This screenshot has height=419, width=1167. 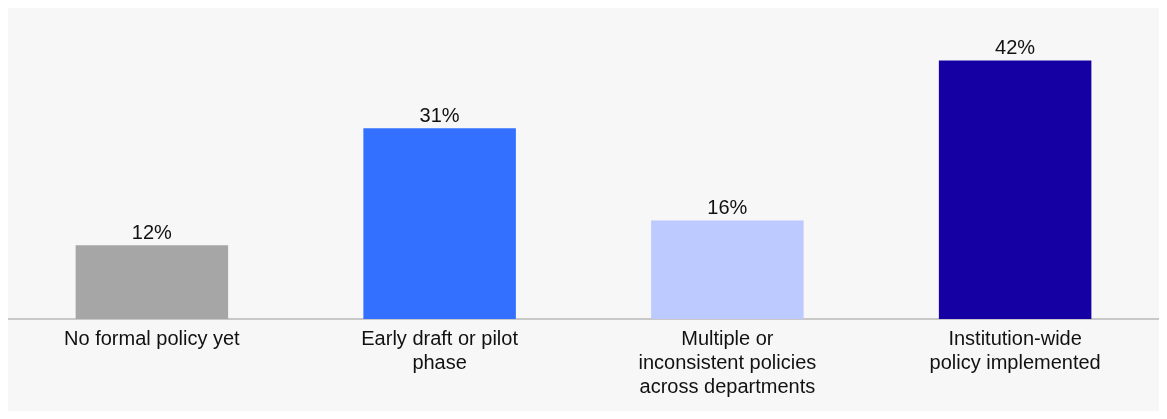 What do you see at coordinates (727, 361) in the screenshot?
I see `x-tick-label: Multiple or inconsistent policies across departments` at bounding box center [727, 361].